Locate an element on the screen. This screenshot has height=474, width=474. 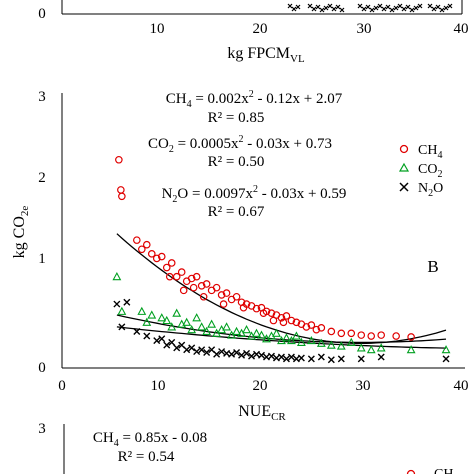
legend-label-co2: CO2 is located at coordinates (430, 171).